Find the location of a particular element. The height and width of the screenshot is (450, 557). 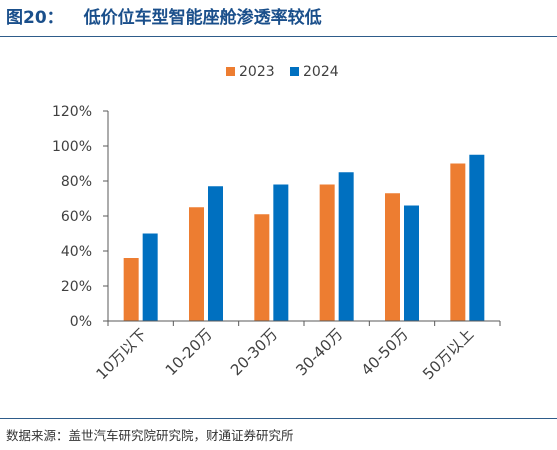

x-tick-label: 30-40万 is located at coordinates (319, 352).